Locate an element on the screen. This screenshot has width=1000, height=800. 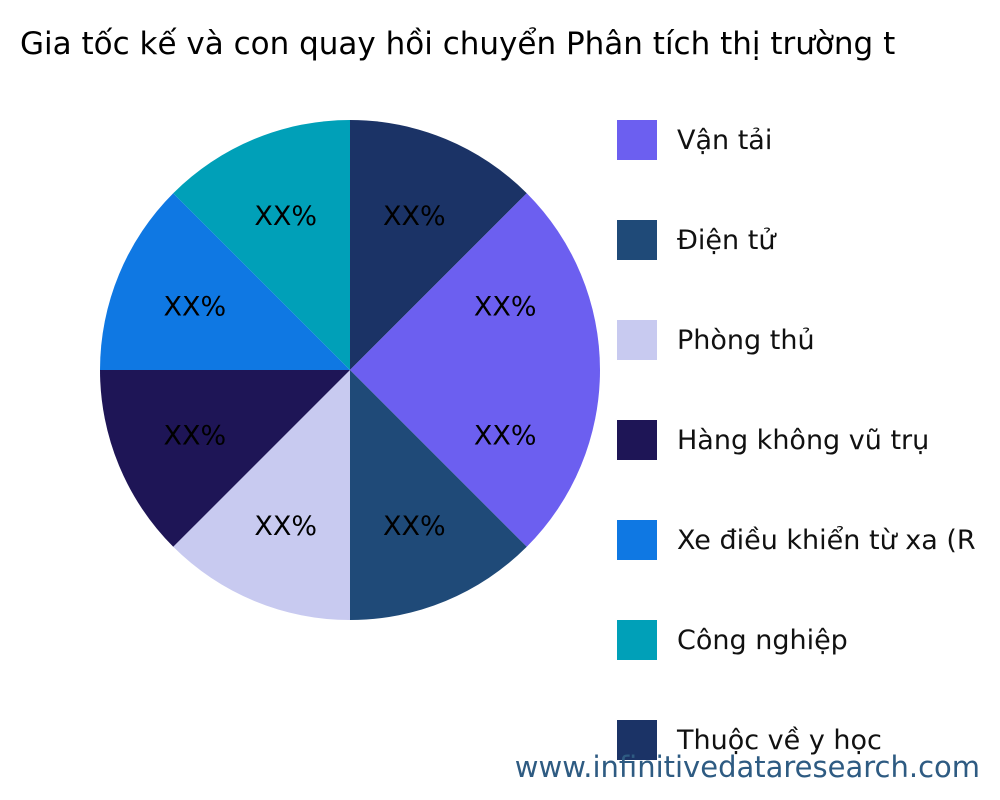
legend-label: Điện tử is located at coordinates (726, 240).